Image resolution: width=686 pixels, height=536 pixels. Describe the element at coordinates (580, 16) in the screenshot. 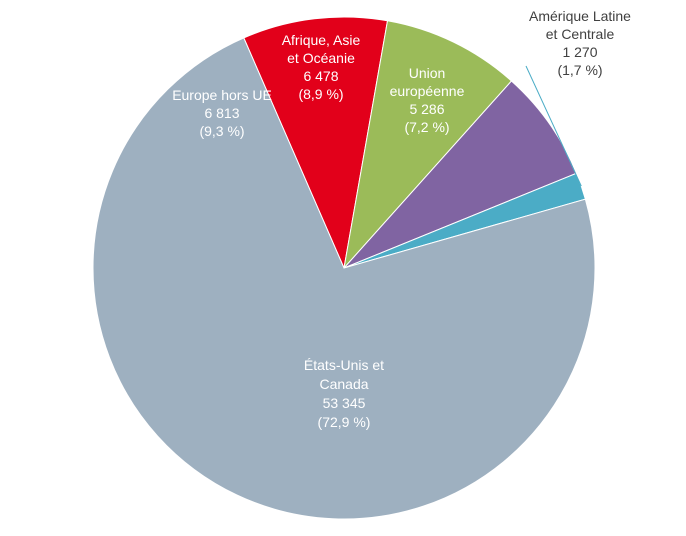

I see `slice-label-line: Amérique Latine` at that location.